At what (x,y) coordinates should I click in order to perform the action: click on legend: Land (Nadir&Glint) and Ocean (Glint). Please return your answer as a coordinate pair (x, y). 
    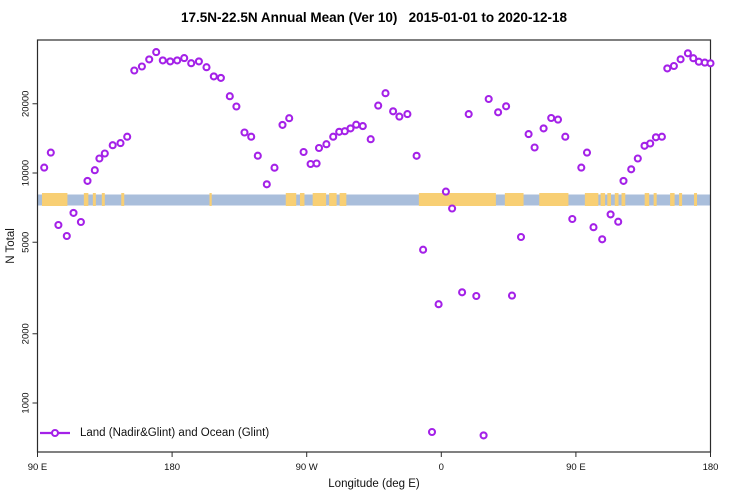
    Looking at the image, I should click on (154, 433).